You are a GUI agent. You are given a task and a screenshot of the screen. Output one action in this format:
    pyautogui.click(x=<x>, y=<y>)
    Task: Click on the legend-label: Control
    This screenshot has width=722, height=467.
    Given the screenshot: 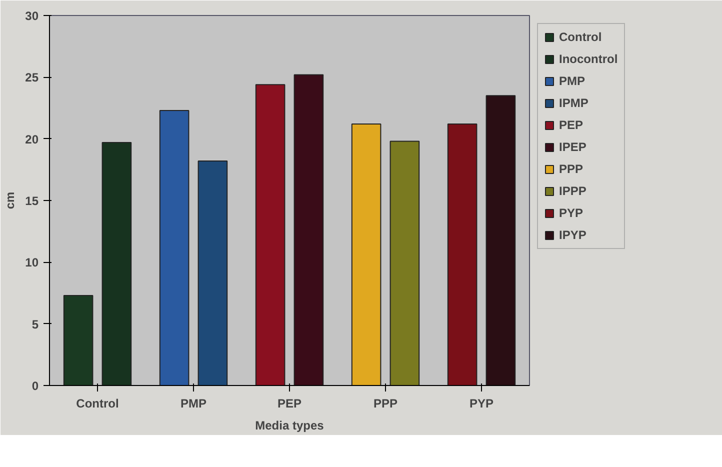 What is the action you would take?
    pyautogui.click(x=580, y=37)
    